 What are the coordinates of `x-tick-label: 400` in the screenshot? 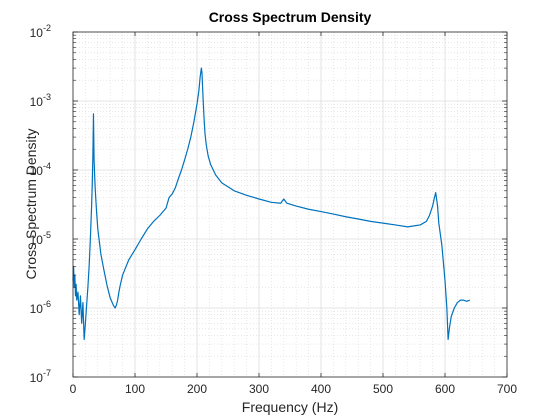 It's located at (321, 389).